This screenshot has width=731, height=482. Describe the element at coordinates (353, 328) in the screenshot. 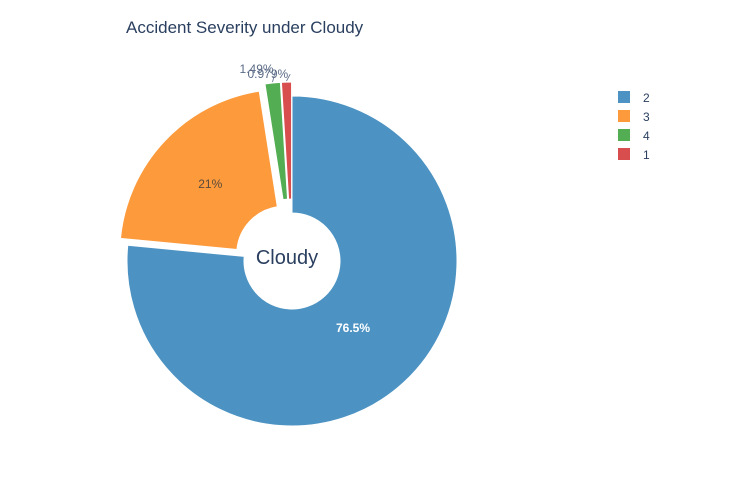

I see `slice-label-2: 76.5%` at that location.